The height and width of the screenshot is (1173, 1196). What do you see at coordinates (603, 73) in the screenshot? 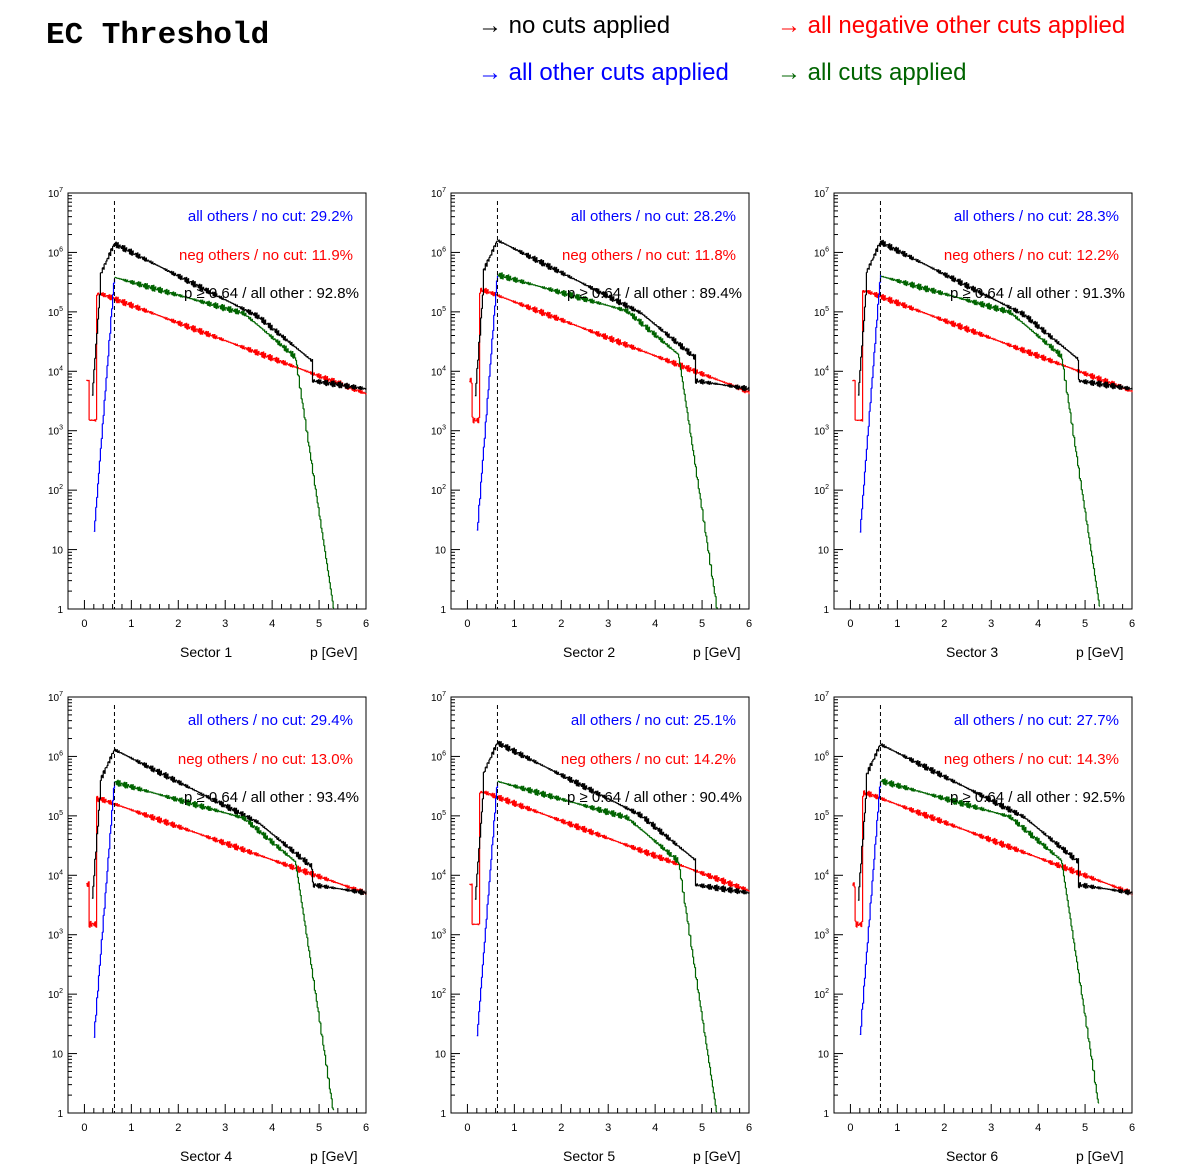
I see `legend-entry-other-cuts: → all other cuts applied` at bounding box center [603, 73].